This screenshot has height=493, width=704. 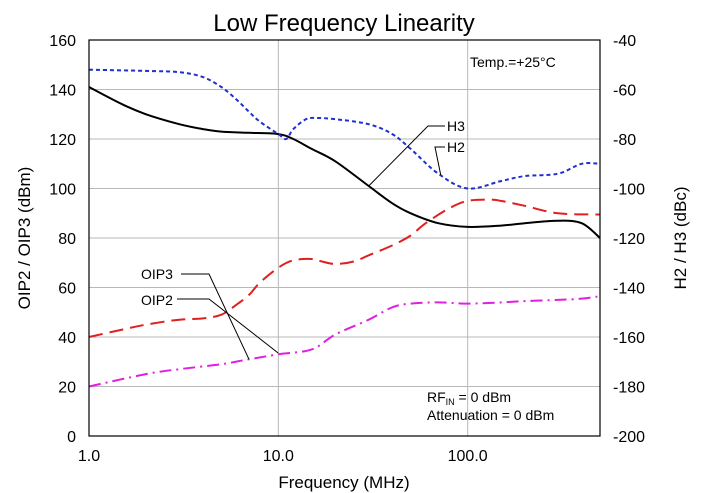 What do you see at coordinates (629, 190) in the screenshot?
I see `y-tick-label-right: -100` at bounding box center [629, 190].